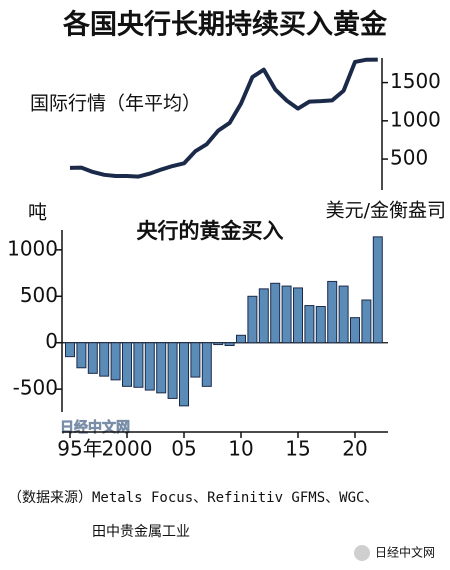 Image resolution: width=450 pixels, height=570 pixels. What do you see at coordinates (297, 449) in the screenshot?
I see `x-tick-label: 15` at bounding box center [297, 449].